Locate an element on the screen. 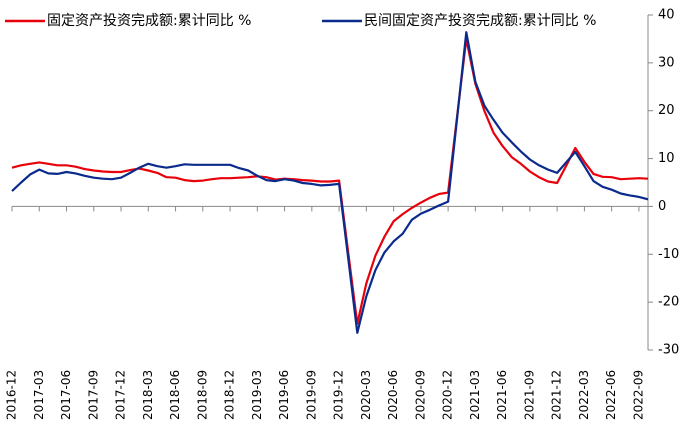 This screenshot has height=425, width=689. x-tick-label: 2017-12 is located at coordinates (121, 395).